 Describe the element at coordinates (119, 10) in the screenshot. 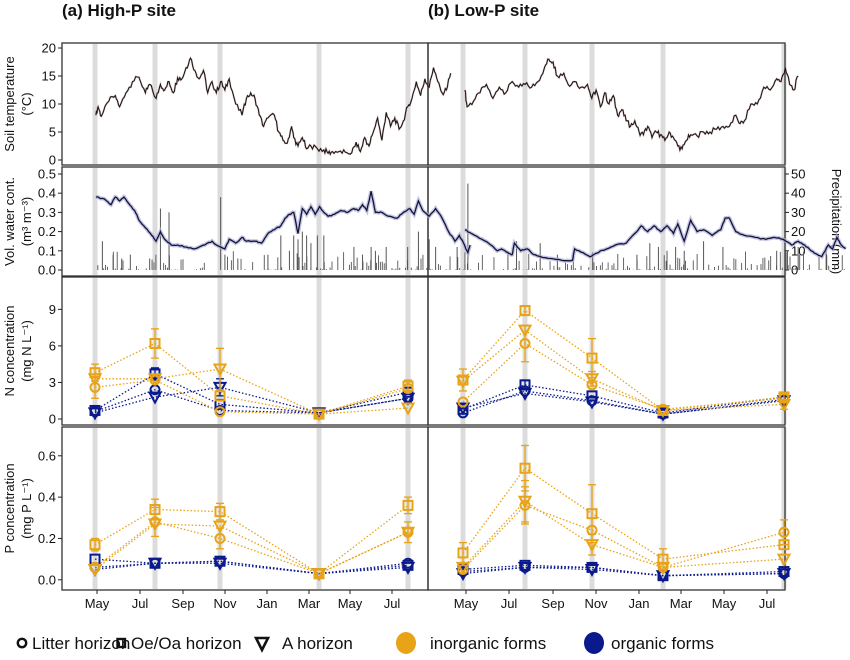

I see `panel-title-high-p: (a) High-P site` at that location.